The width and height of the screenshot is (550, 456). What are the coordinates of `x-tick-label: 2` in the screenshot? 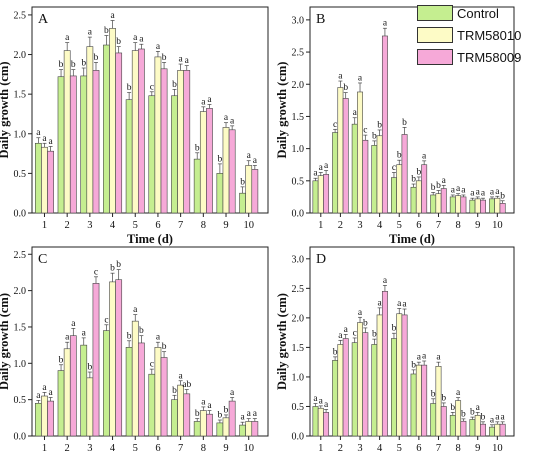 It's located at (340, 225).